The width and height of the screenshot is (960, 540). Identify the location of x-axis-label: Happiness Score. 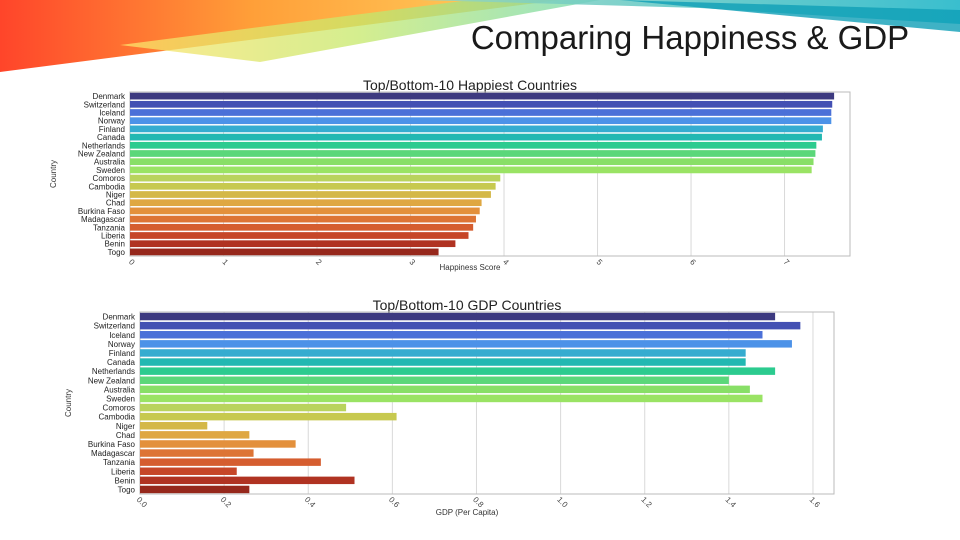
(470, 267).